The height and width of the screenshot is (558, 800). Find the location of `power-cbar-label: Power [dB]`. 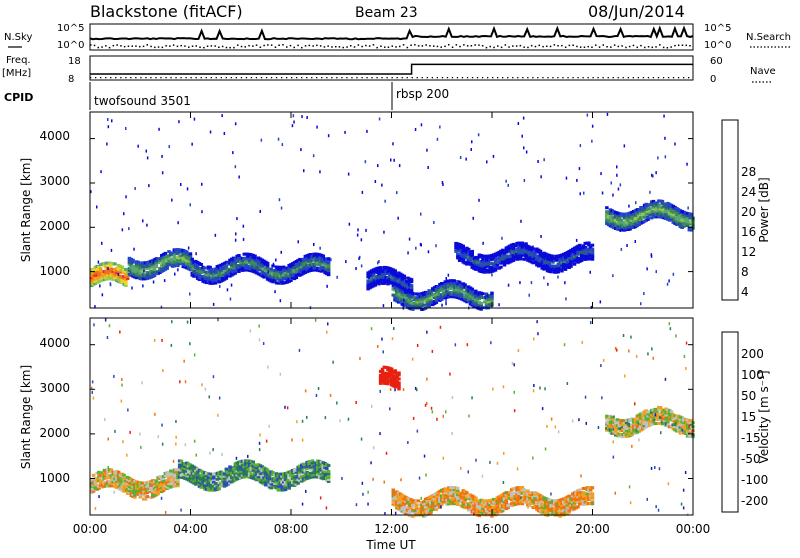

power-cbar-label: Power [dB] is located at coordinates (764, 209).